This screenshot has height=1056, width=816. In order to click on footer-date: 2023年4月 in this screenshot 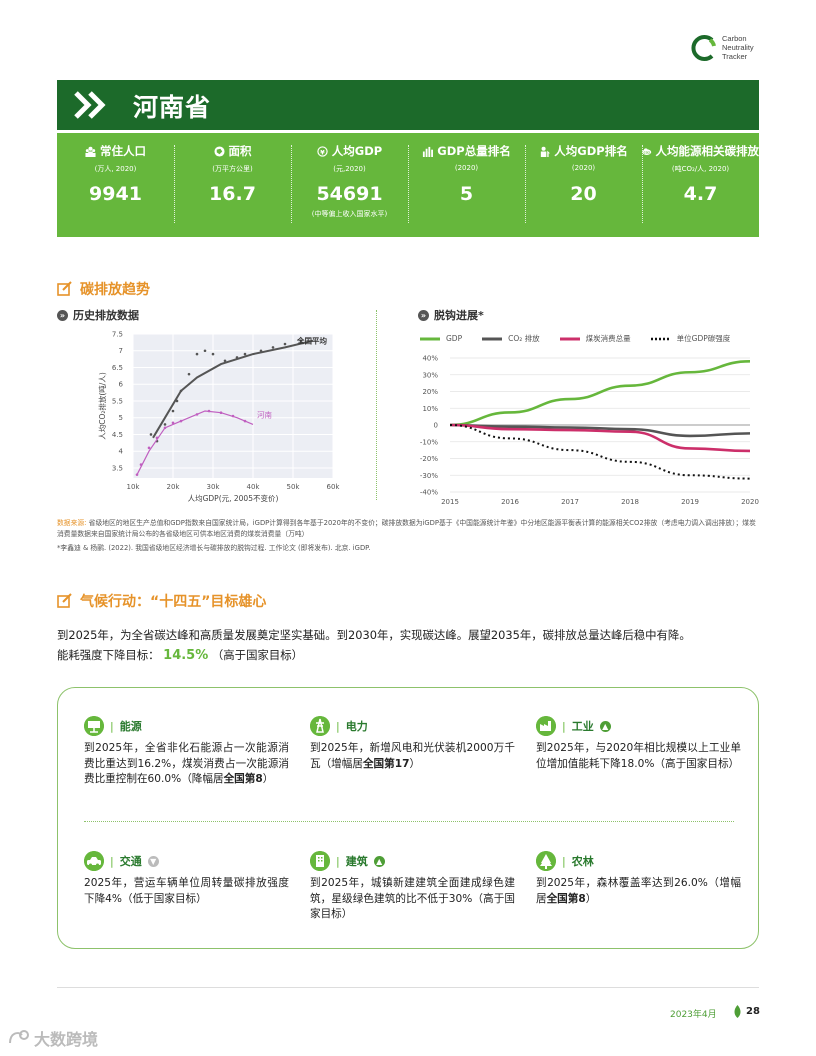, I will do `click(693, 1015)`.